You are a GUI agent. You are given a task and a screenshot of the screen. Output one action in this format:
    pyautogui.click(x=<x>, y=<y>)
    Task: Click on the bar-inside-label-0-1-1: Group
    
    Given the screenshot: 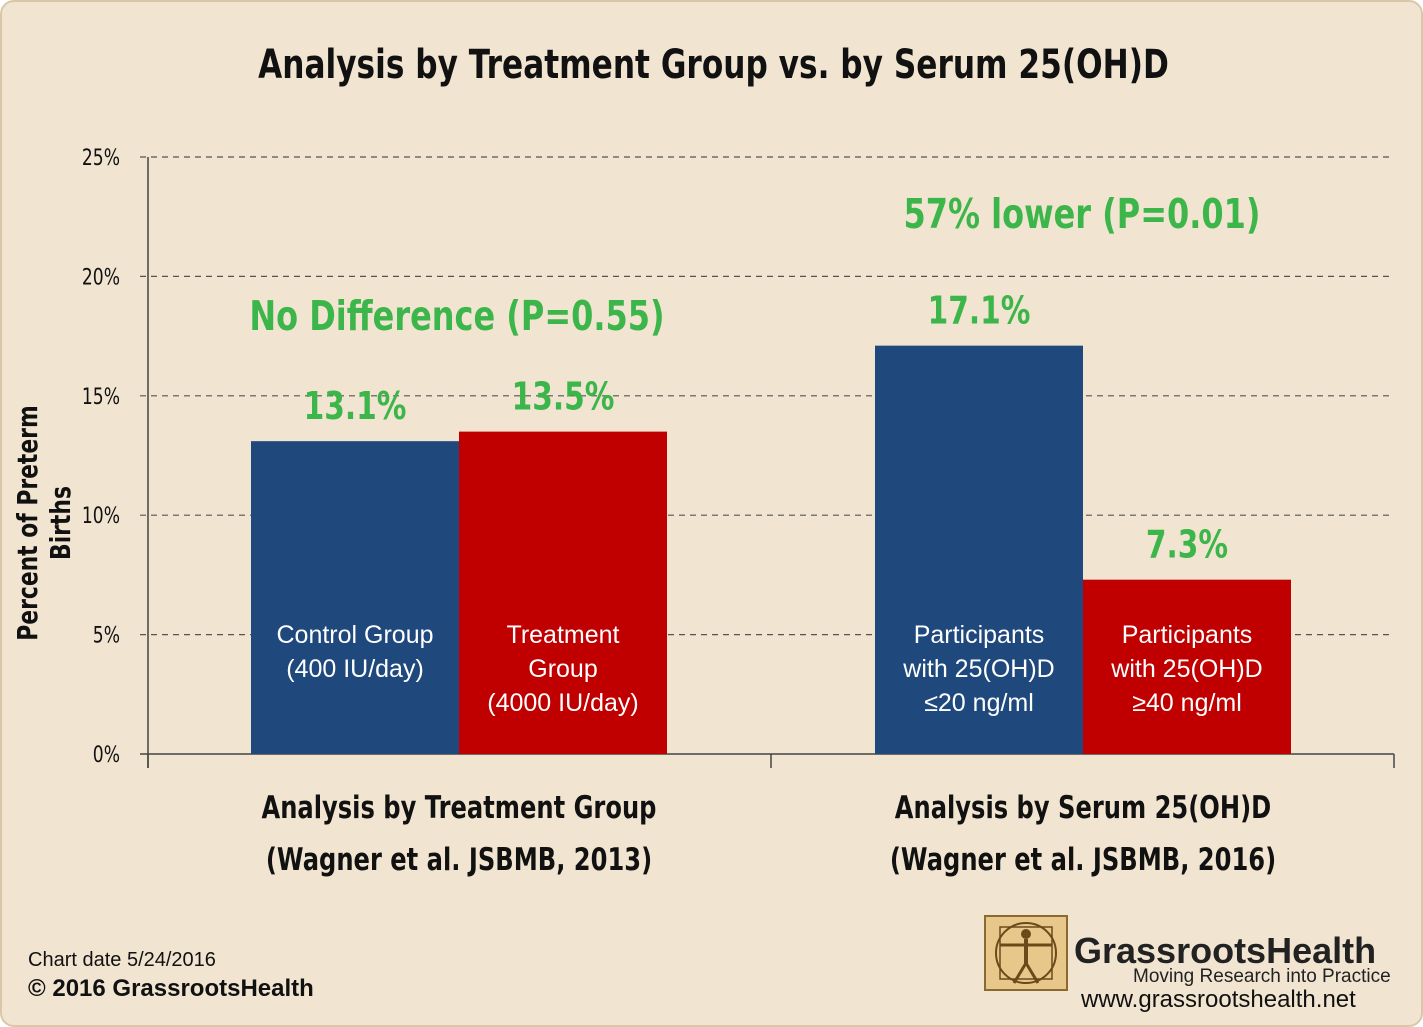 What is the action you would take?
    pyautogui.click(x=562, y=669)
    